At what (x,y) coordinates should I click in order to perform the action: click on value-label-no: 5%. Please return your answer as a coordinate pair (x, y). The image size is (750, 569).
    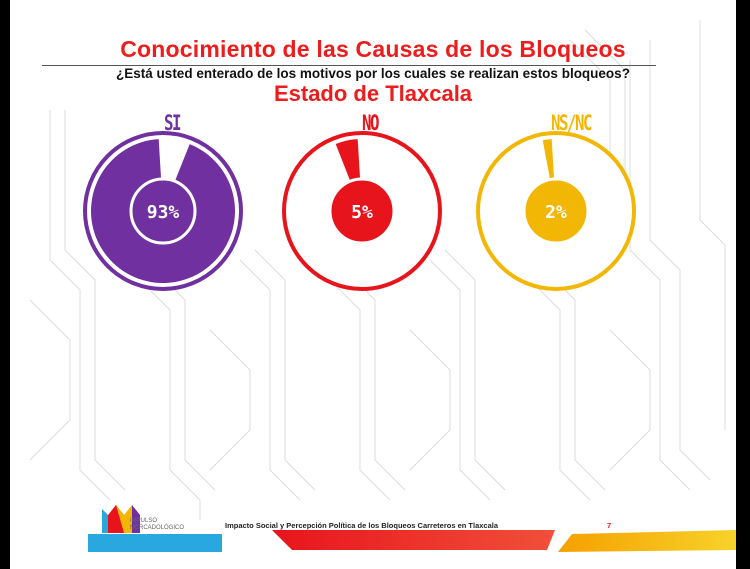
    Looking at the image, I should click on (362, 212).